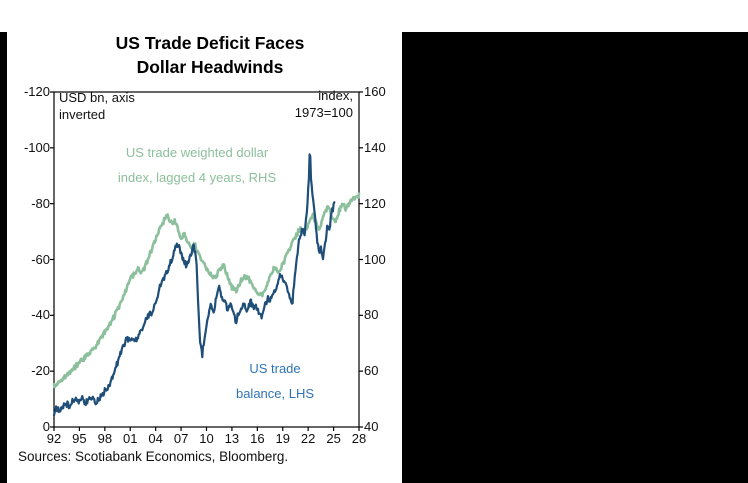 The image size is (748, 483). Describe the element at coordinates (40, 315) in the screenshot. I see `left-axis-tick-label: -40` at that location.